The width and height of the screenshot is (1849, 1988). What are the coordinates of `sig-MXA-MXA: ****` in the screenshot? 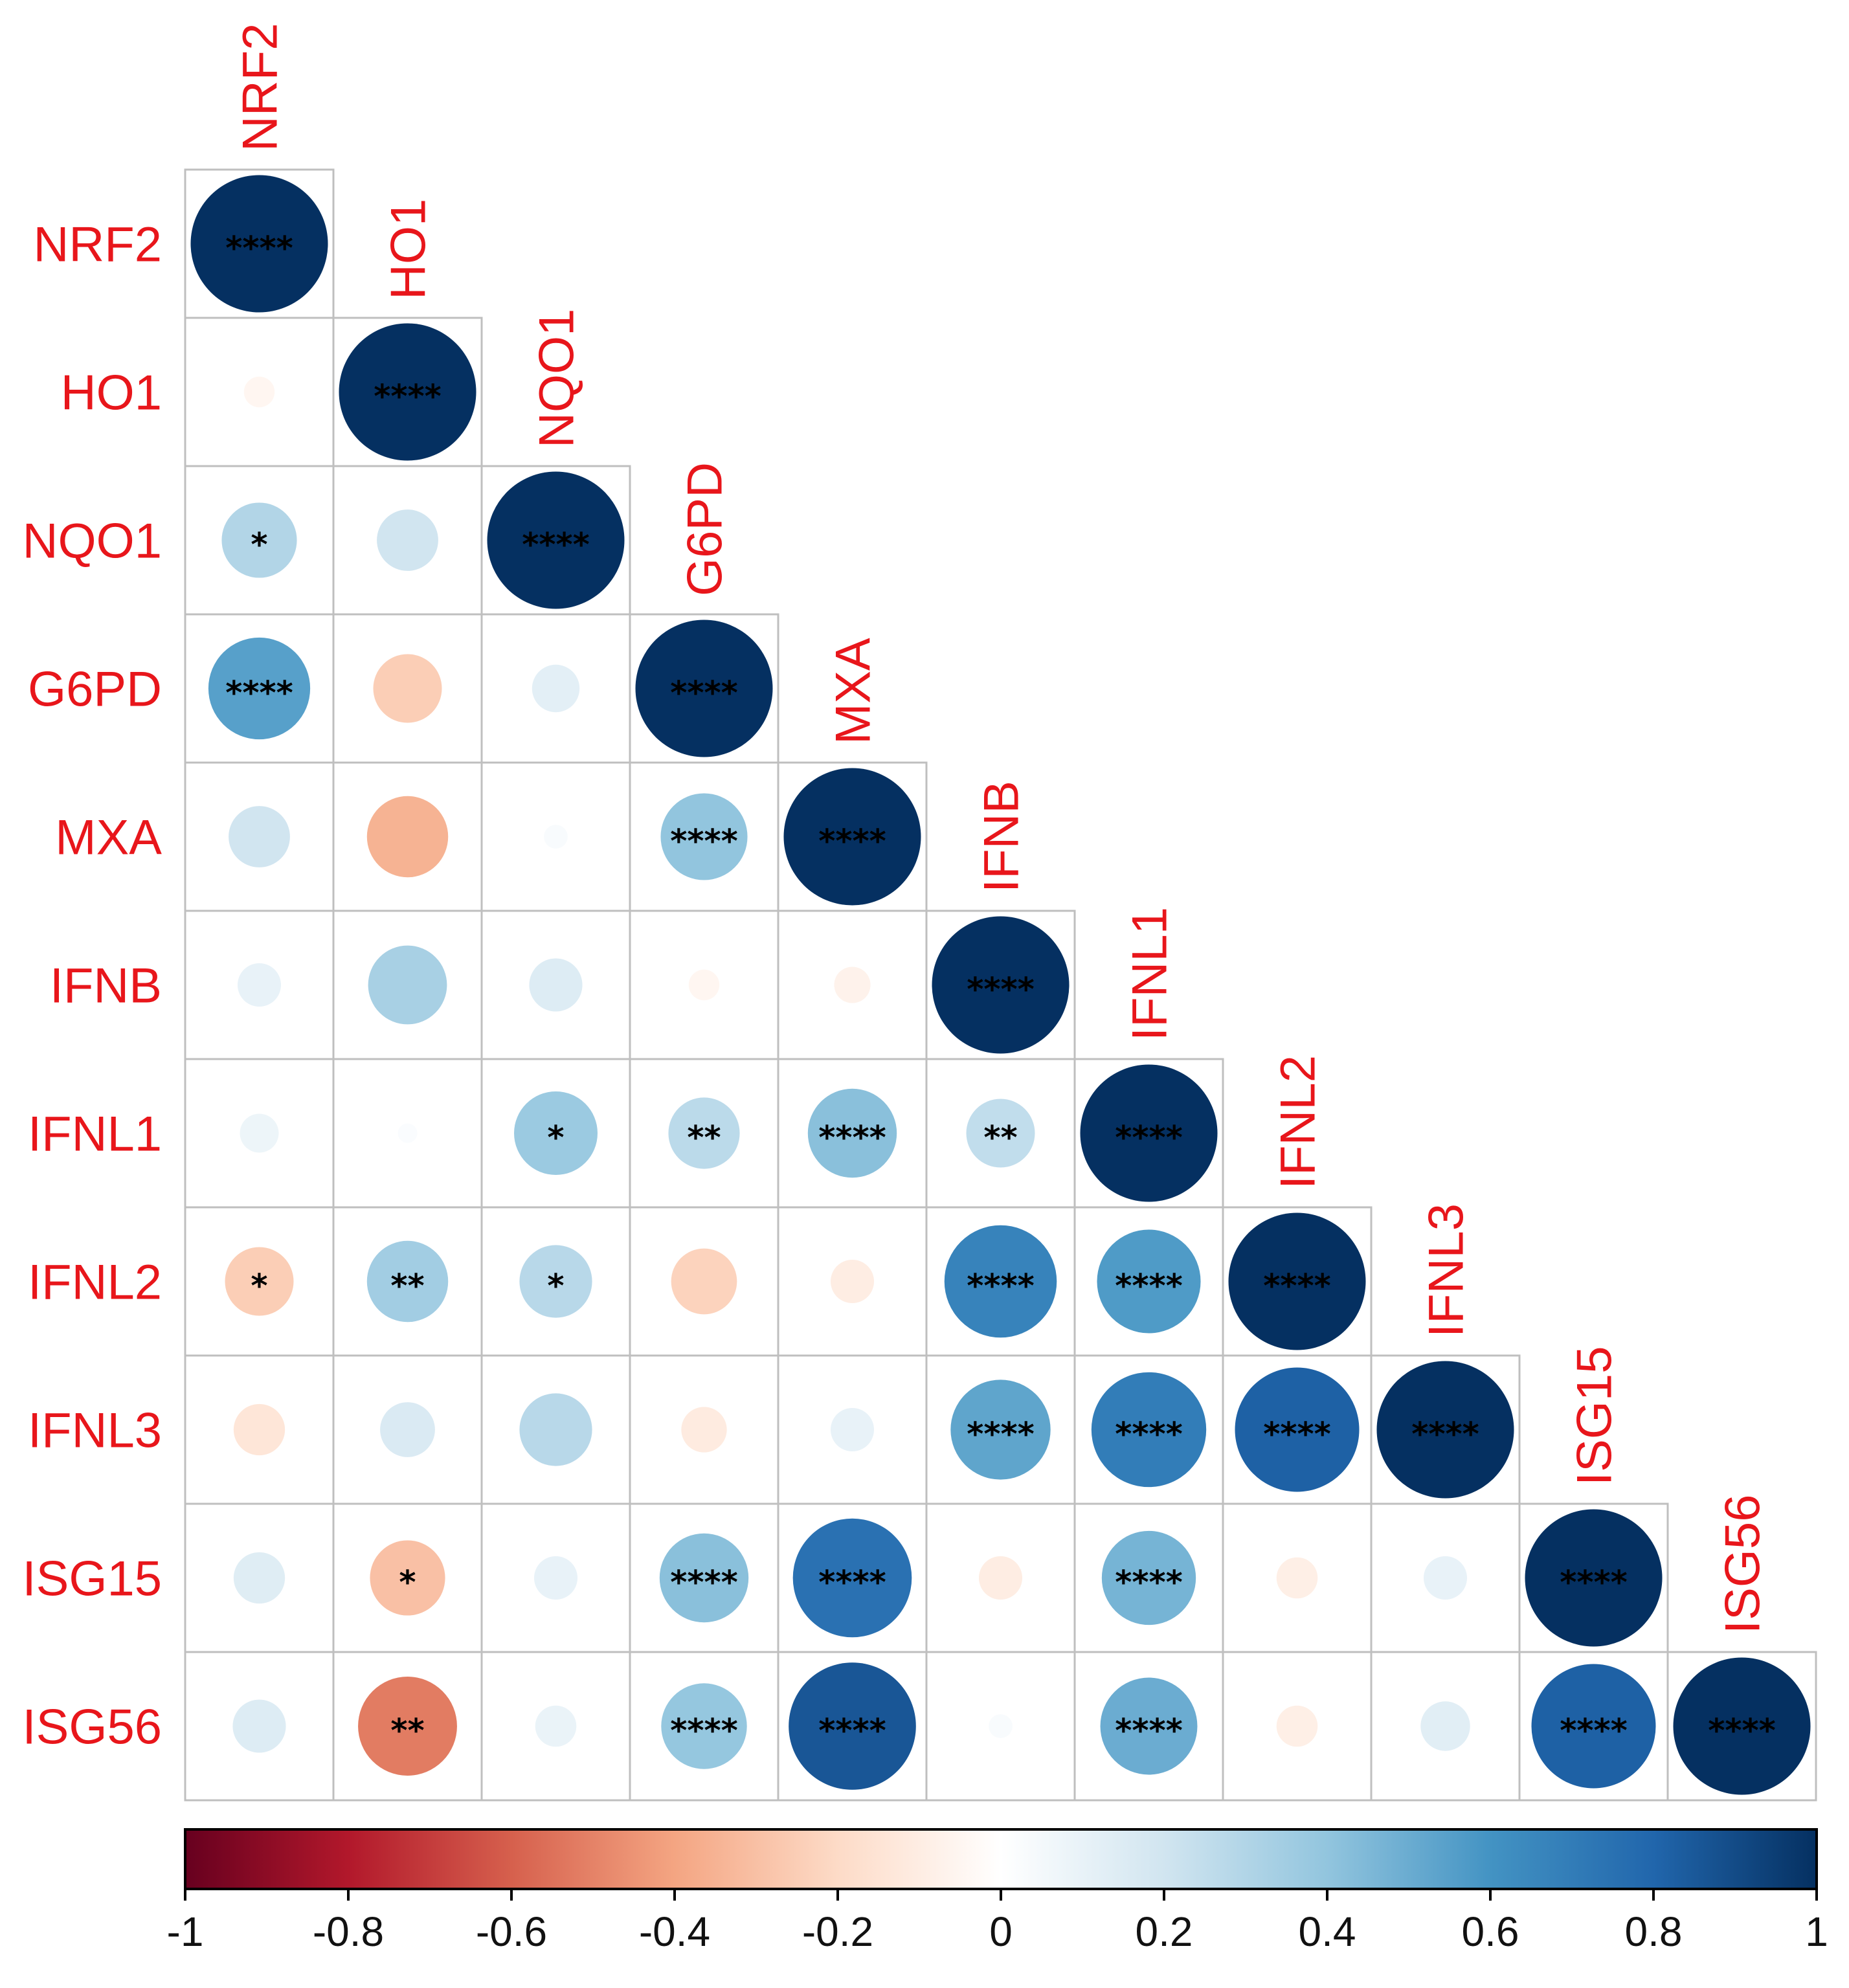 It's located at (852, 841).